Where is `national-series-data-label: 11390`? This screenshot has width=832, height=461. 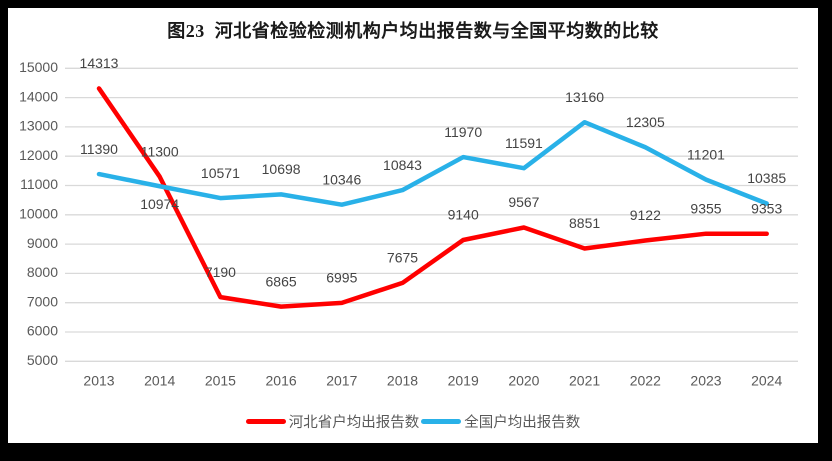
national-series-data-label: 11390 is located at coordinates (99, 149).